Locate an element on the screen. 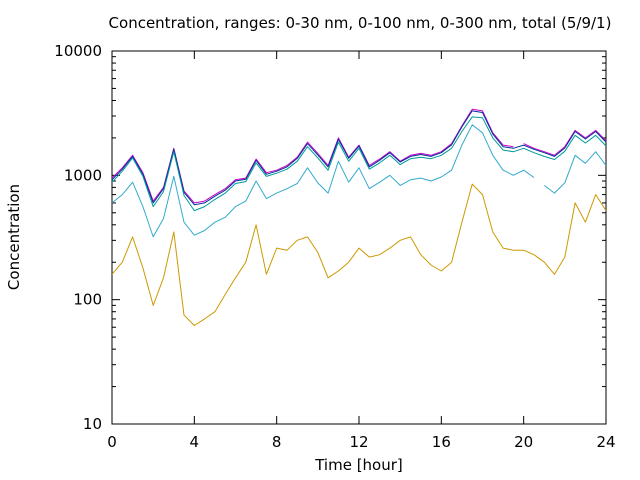 The height and width of the screenshot is (480, 640). x-tick-label: 8 is located at coordinates (277, 442).